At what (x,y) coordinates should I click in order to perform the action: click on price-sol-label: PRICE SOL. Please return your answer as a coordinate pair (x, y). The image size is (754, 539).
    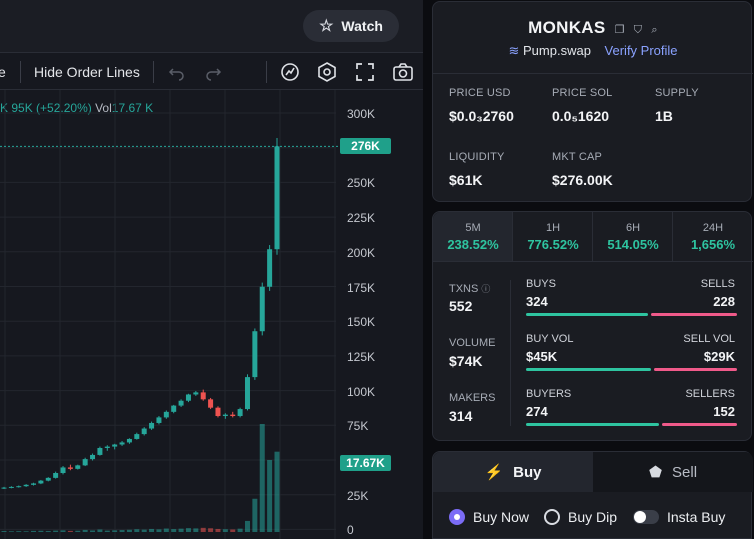
    Looking at the image, I should click on (582, 93).